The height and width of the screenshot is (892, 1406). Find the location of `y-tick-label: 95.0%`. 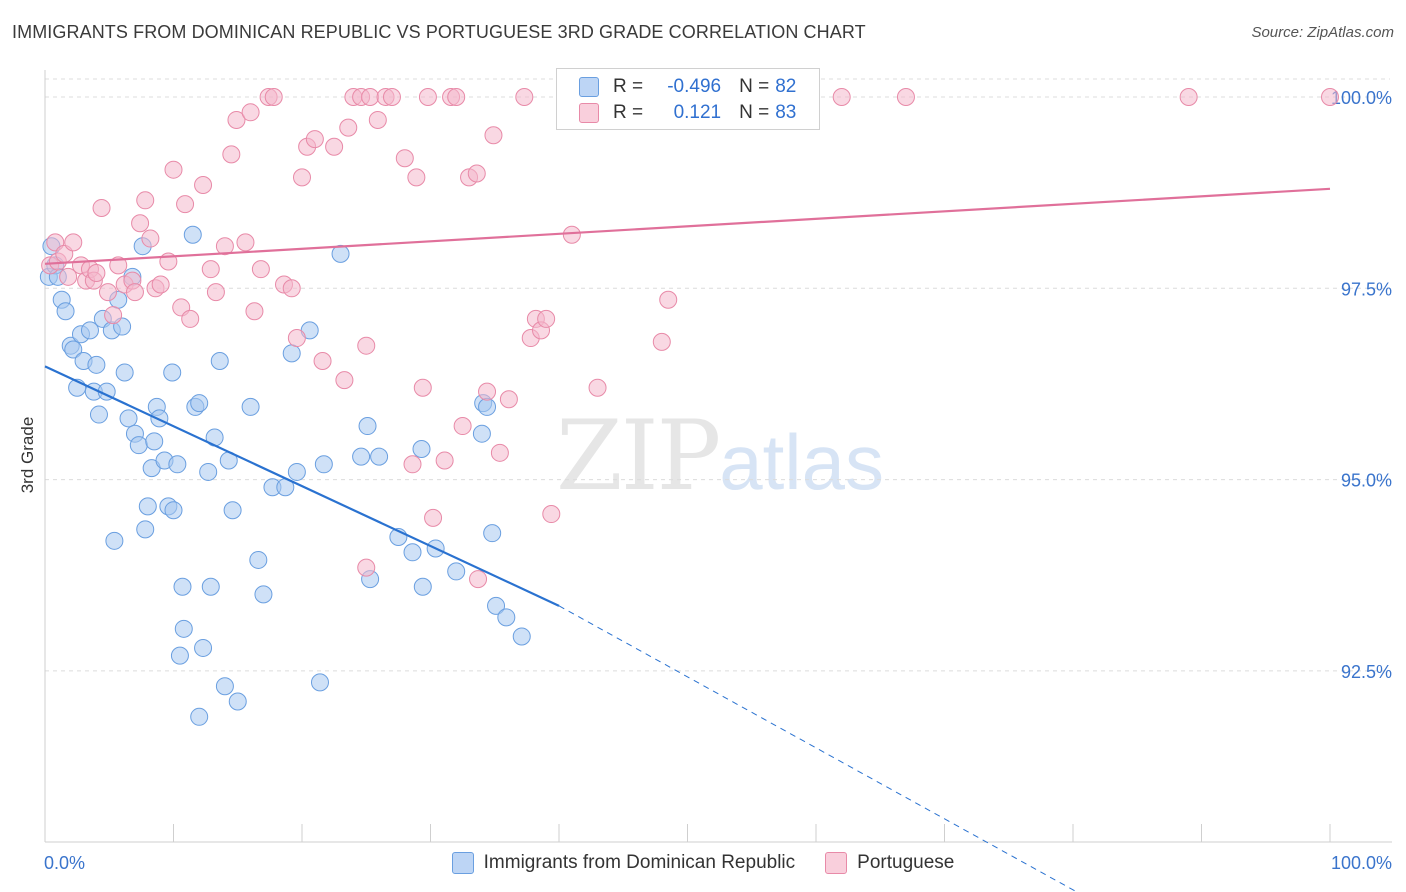

y-tick-label: 95.0% is located at coordinates (1366, 481).